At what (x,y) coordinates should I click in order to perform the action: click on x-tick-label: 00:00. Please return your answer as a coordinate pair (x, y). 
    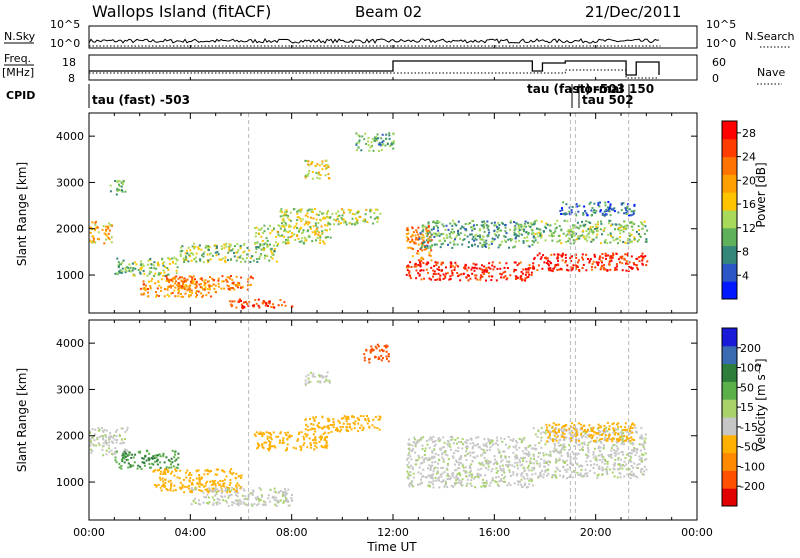
    Looking at the image, I should click on (697, 532).